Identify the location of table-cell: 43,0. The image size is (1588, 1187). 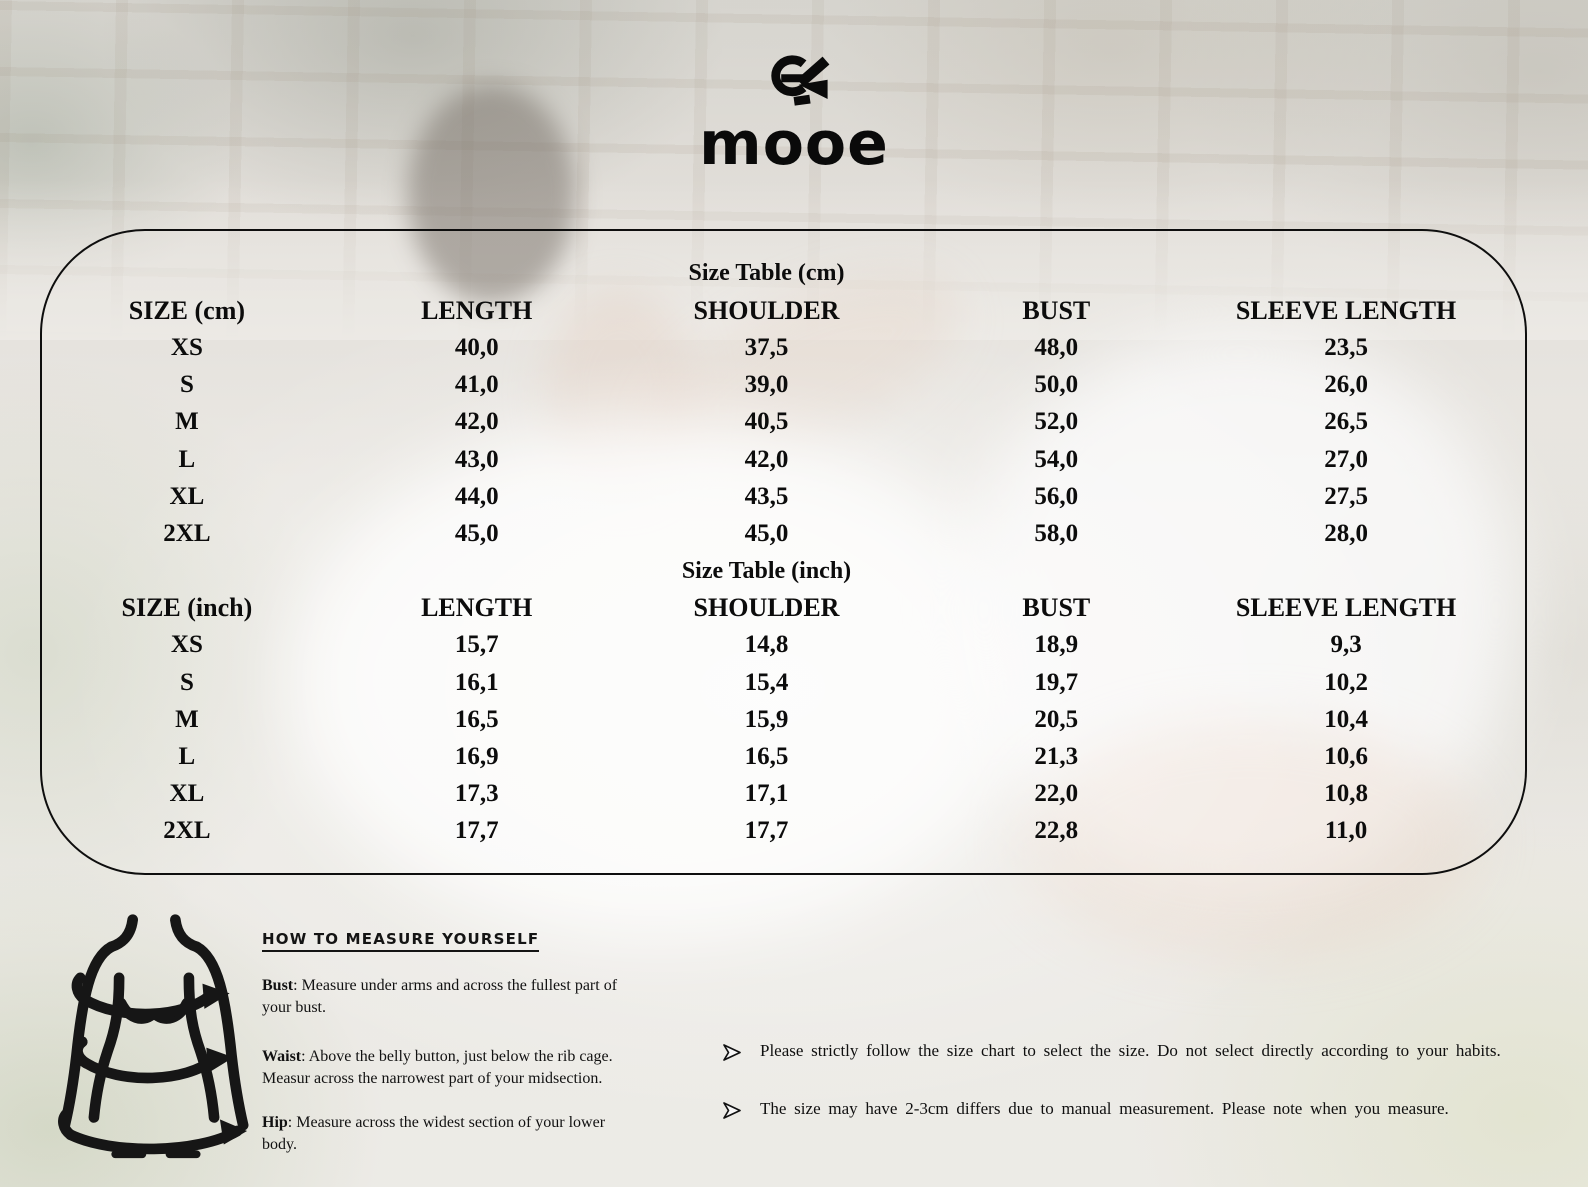
(476, 459).